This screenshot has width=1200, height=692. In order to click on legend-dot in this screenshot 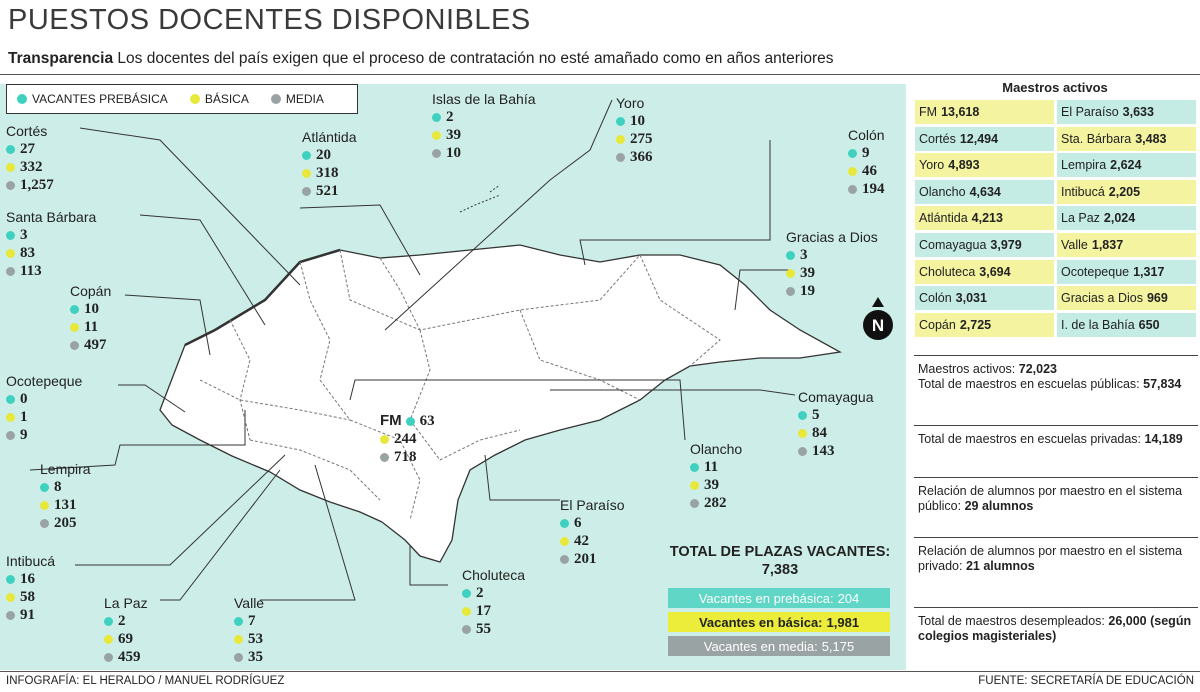, I will do `click(22, 99)`.